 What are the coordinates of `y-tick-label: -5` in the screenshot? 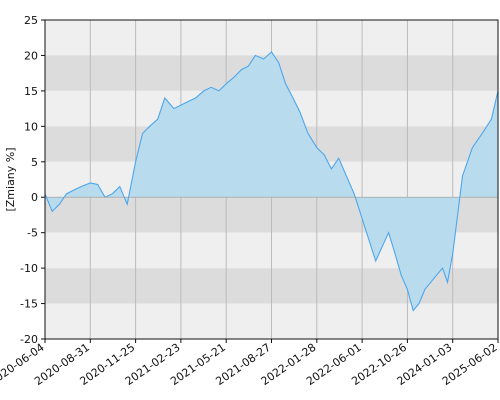 It's located at (32, 233).